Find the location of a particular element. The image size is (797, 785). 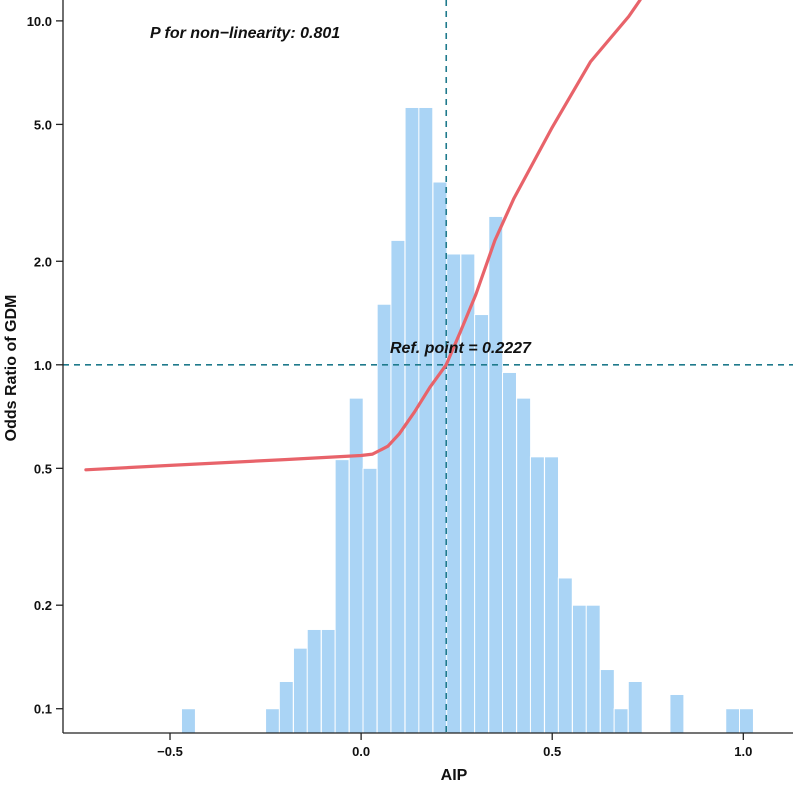

y-tick-label: 2.0 is located at coordinates (43, 261).